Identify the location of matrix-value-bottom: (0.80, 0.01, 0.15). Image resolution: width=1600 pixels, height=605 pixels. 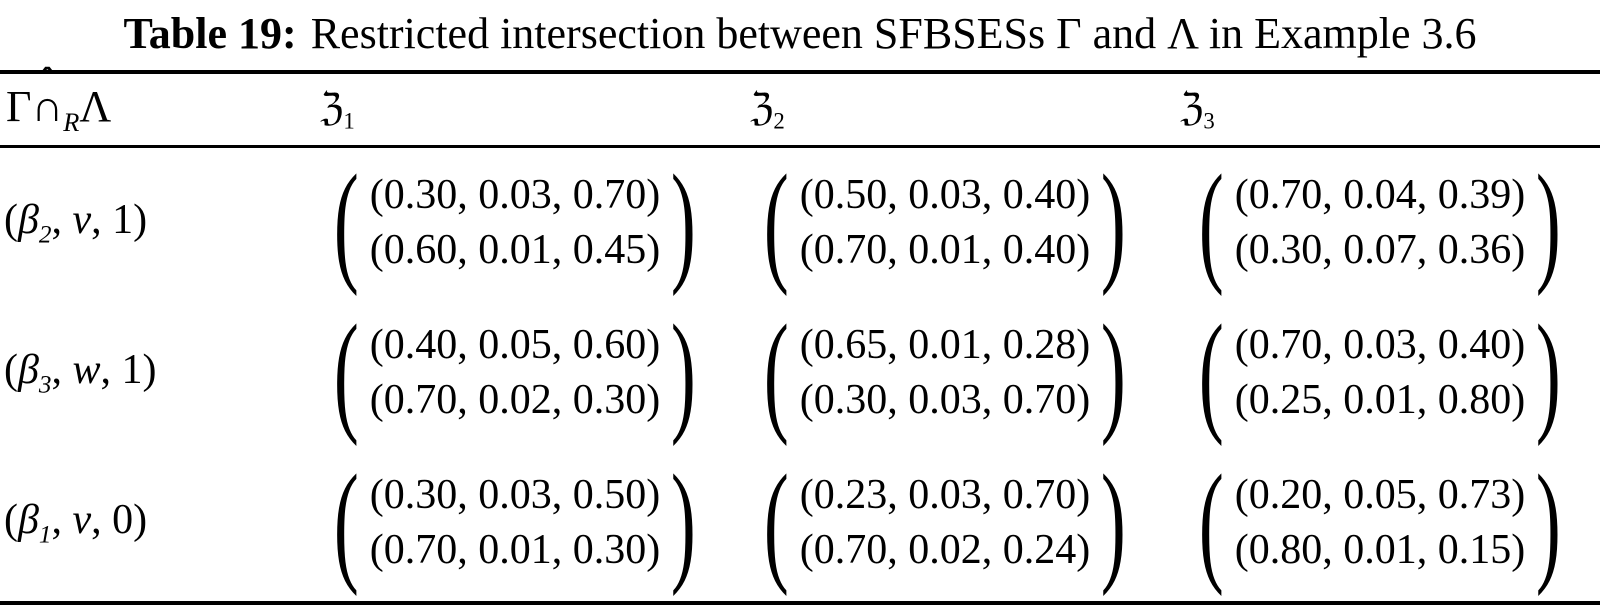
(1380, 550).